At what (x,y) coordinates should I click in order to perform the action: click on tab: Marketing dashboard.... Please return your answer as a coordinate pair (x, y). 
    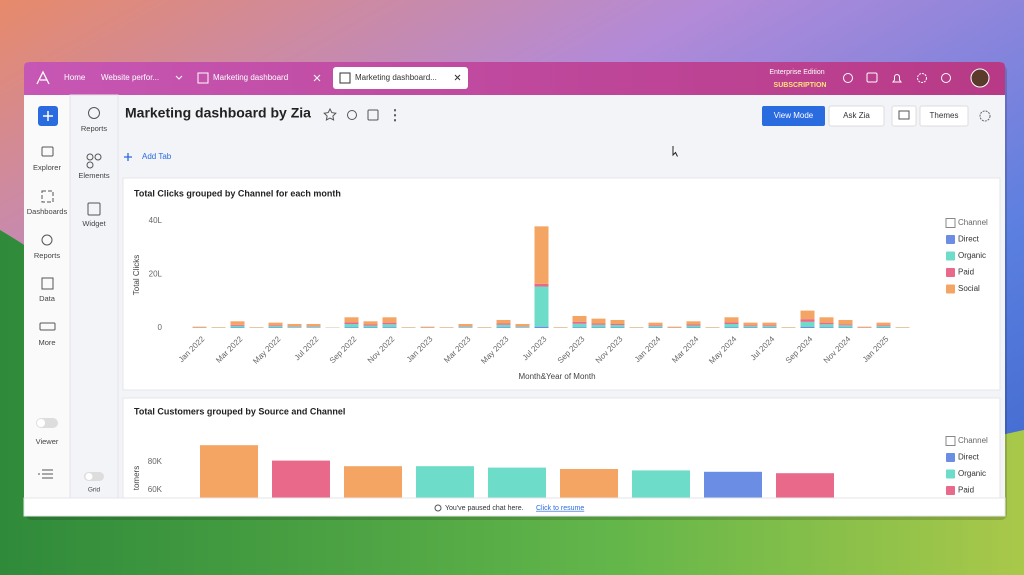
    Looking at the image, I should click on (396, 77).